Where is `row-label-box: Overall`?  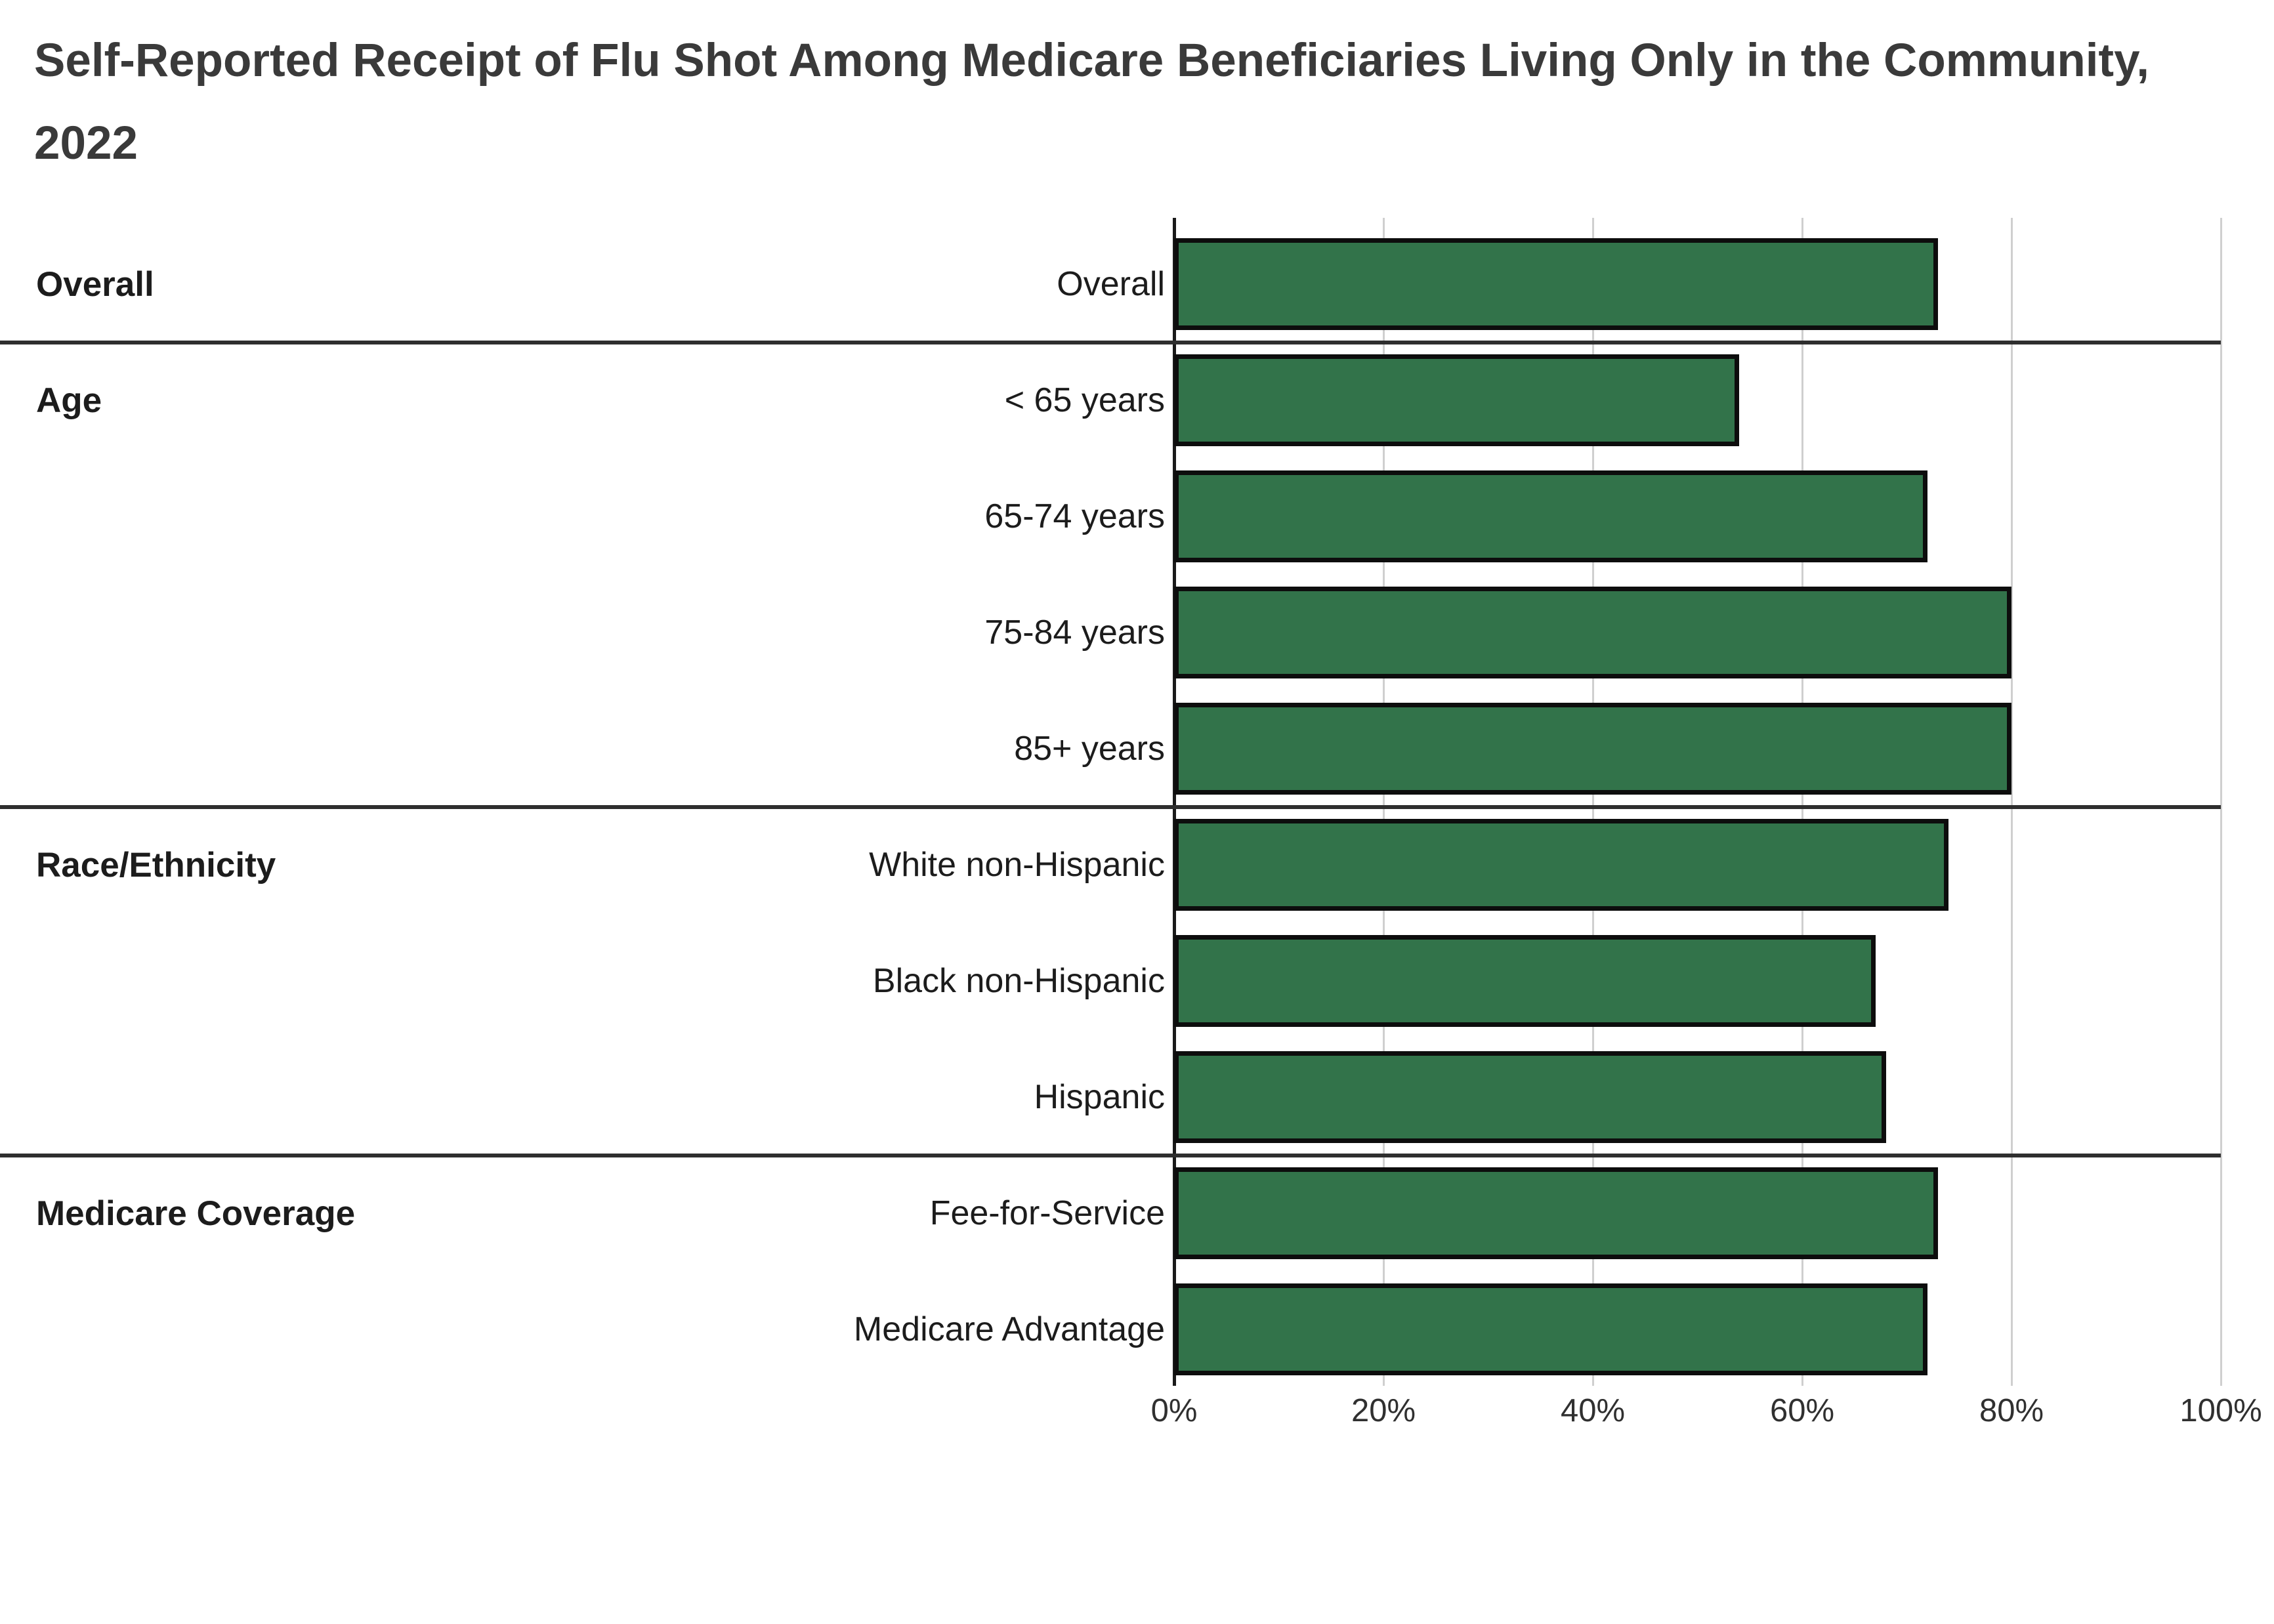
row-label-box: Overall is located at coordinates (845, 284).